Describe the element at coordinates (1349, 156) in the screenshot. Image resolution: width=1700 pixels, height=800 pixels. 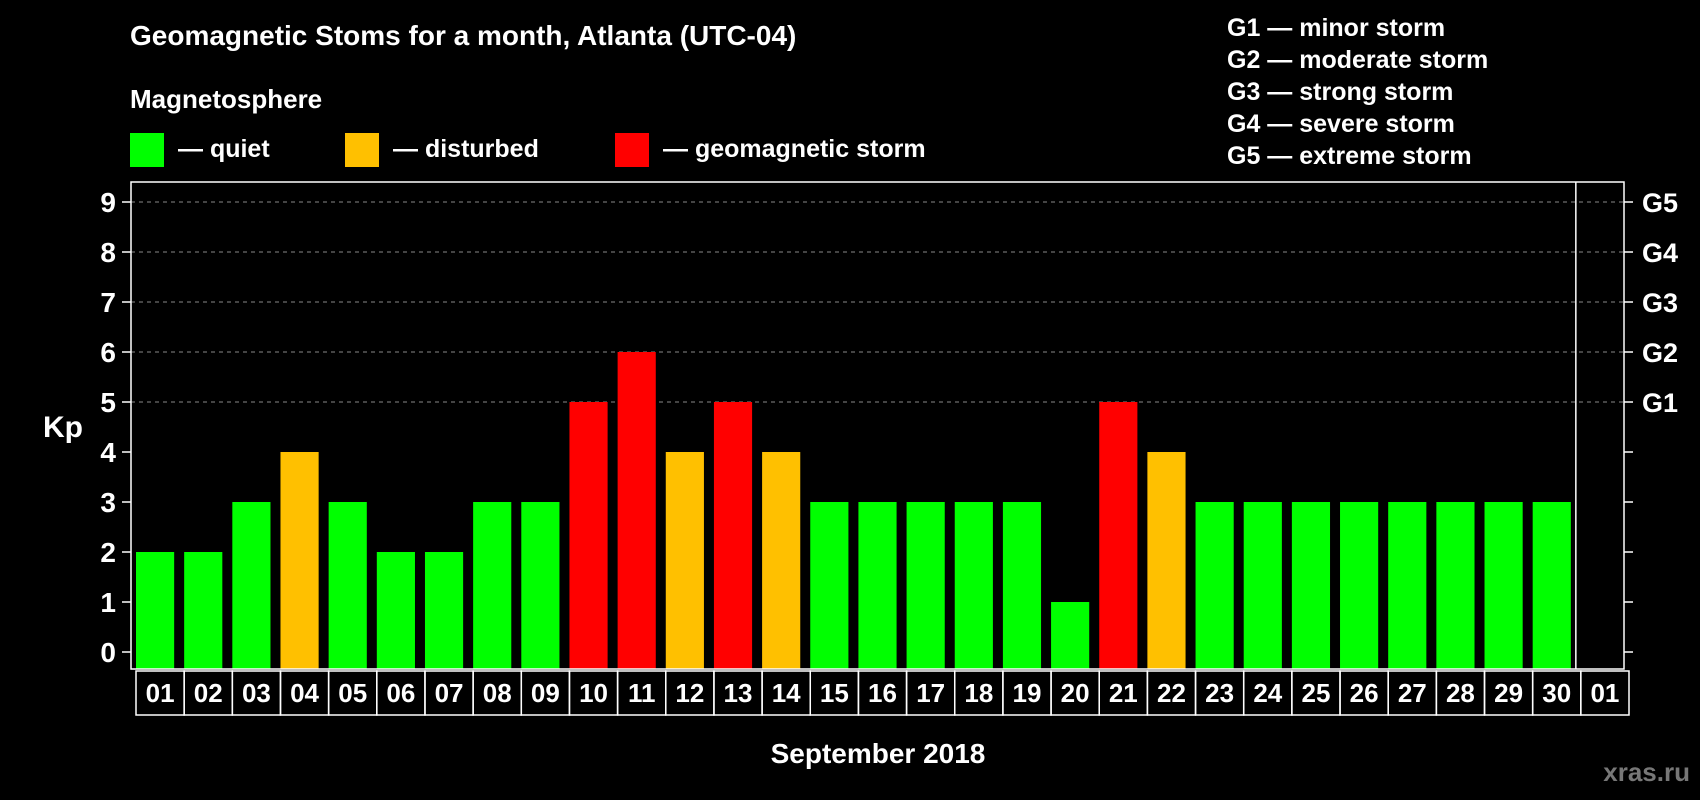
I see `g-level-g5: G5 — extreme storm` at that location.